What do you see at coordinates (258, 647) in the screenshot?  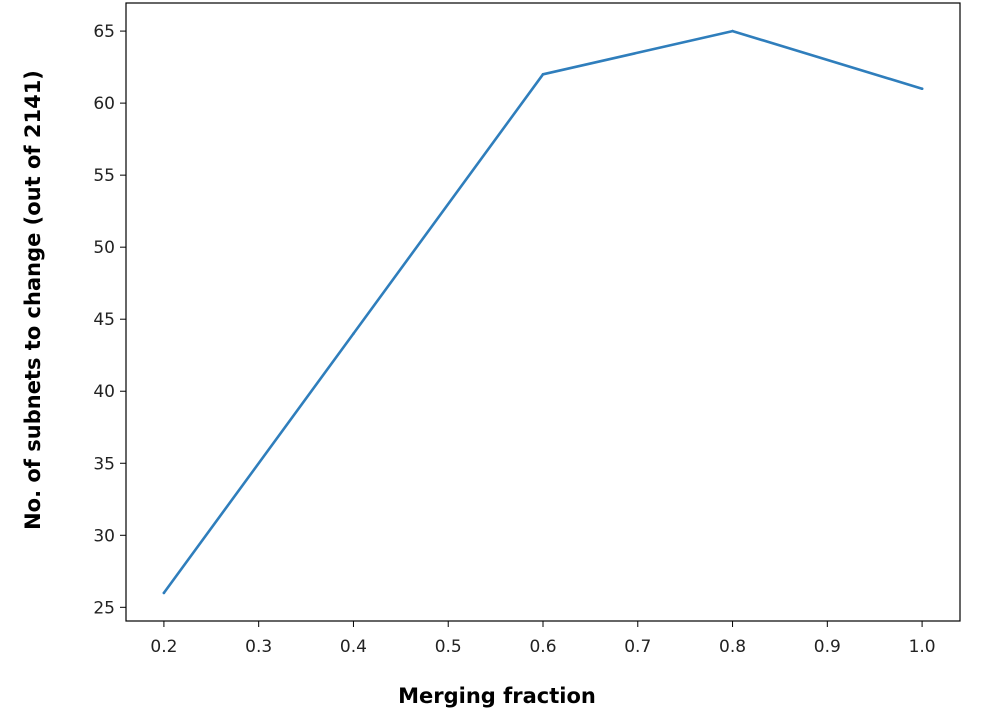 I see `x-tick-label: 0.3` at bounding box center [258, 647].